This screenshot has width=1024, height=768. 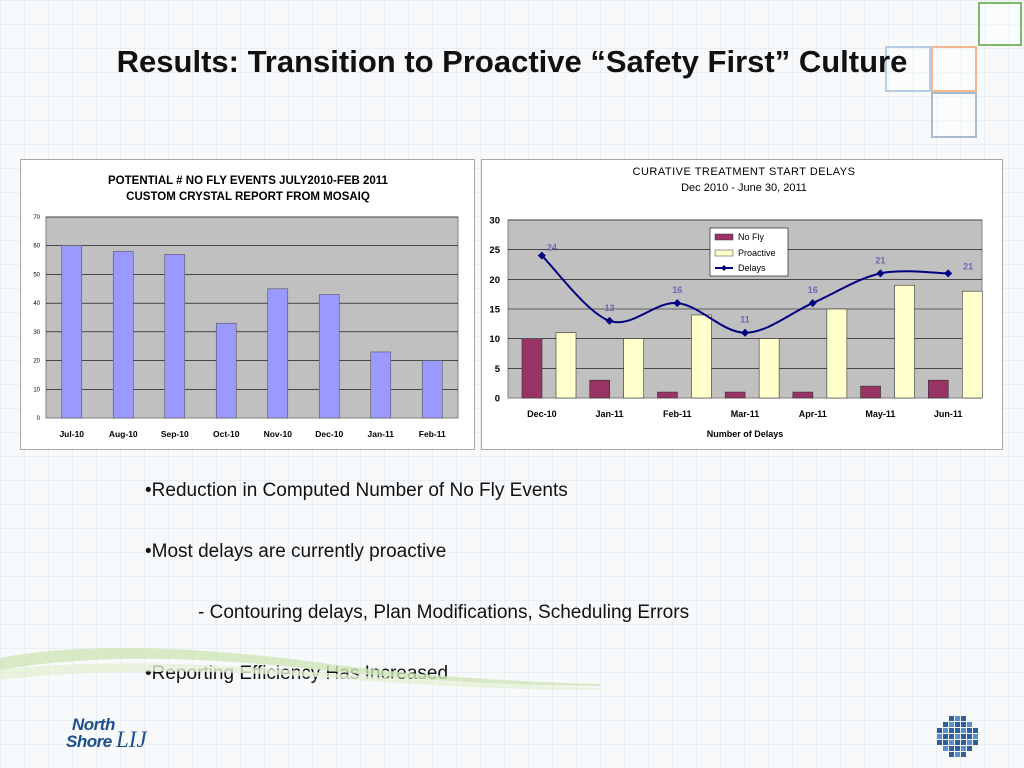 I want to click on chart2-x-axis-label: Number of Delays, so click(x=745, y=434).